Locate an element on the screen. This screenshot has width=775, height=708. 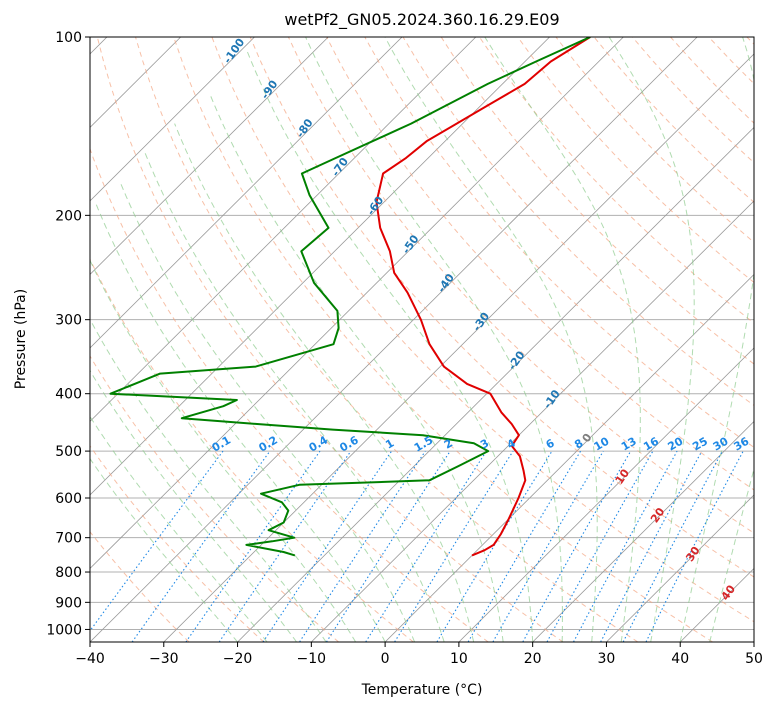
x-tick-label: −30 is located at coordinates (164, 659).